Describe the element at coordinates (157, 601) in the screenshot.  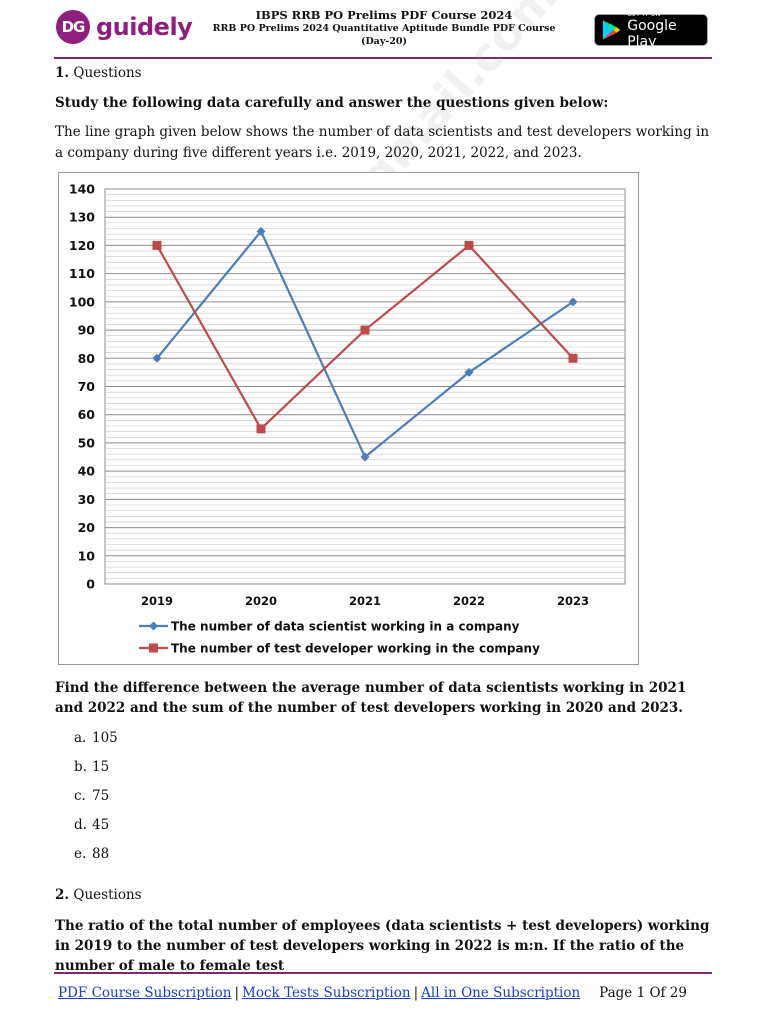
I see `x-tick-label: 2019` at that location.